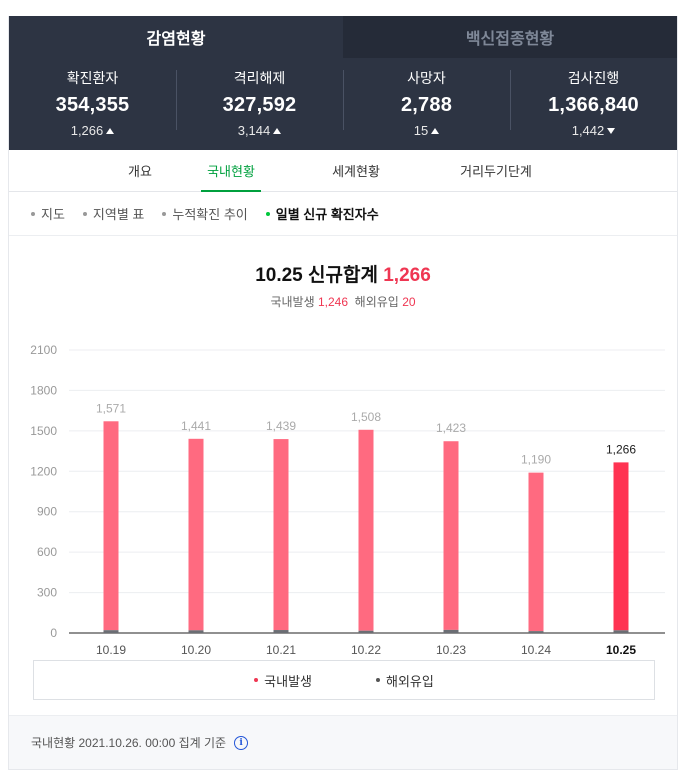  I want to click on stat-value: 1,366,840, so click(593, 105).